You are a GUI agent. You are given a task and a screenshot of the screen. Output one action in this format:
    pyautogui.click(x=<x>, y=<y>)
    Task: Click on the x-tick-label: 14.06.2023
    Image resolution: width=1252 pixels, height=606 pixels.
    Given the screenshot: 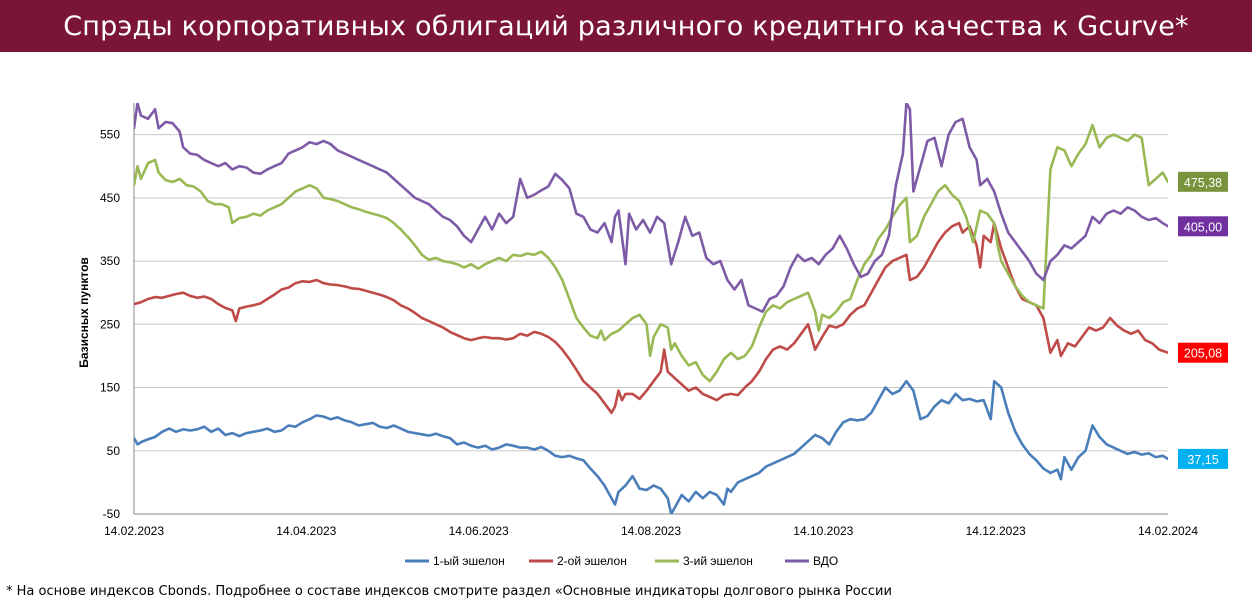 What is the action you would take?
    pyautogui.click(x=479, y=531)
    